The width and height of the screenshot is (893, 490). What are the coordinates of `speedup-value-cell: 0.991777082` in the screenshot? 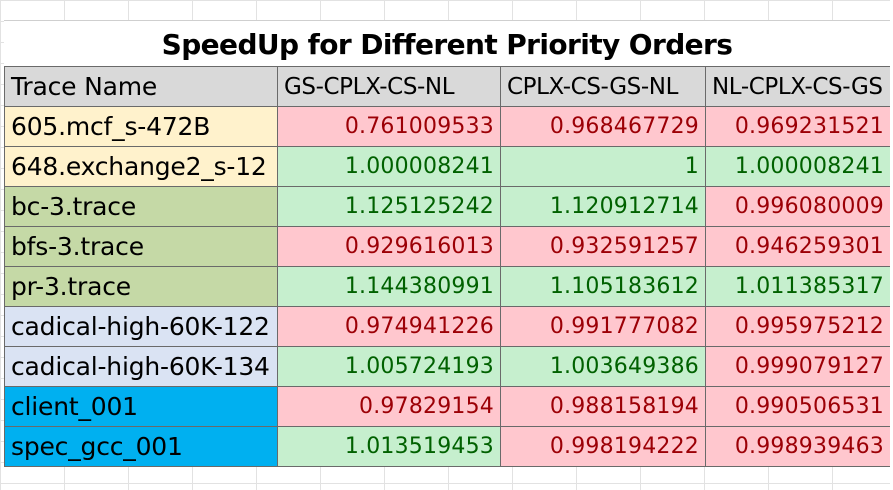 It's located at (603, 326).